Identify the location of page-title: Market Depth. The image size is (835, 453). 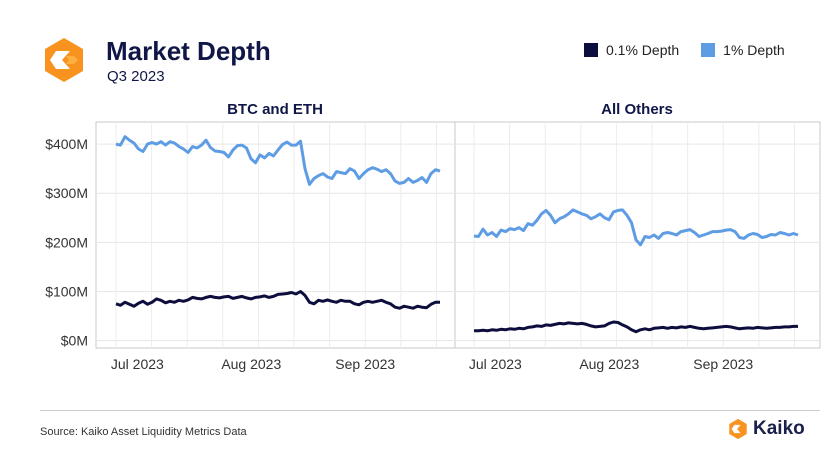
(188, 51).